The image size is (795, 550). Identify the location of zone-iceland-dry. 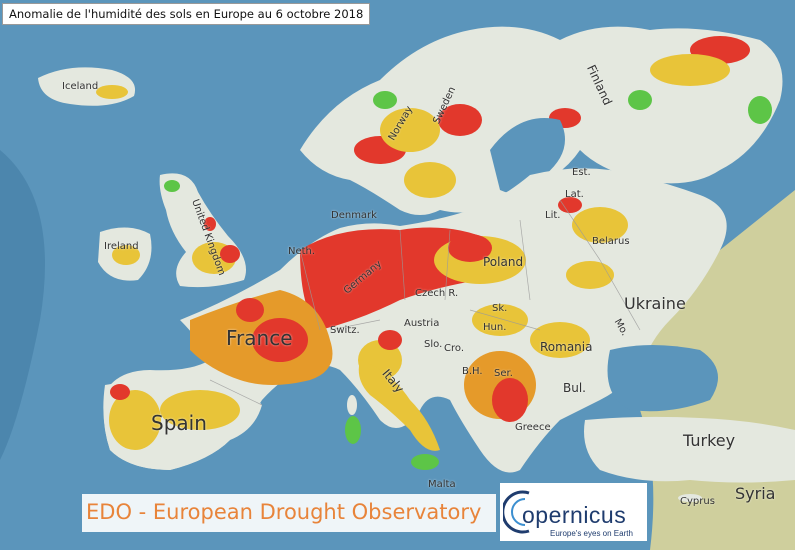
(112, 92).